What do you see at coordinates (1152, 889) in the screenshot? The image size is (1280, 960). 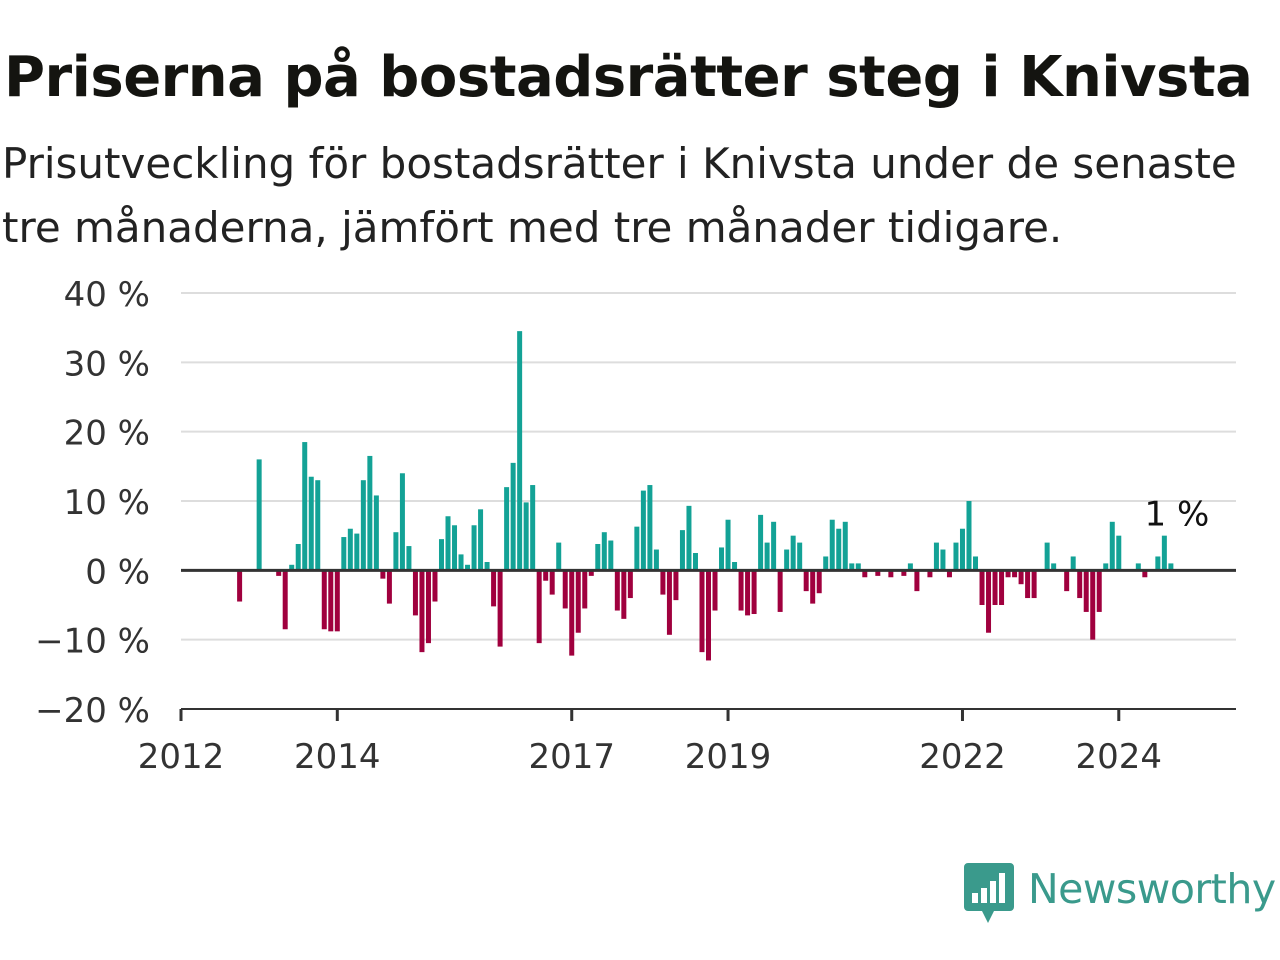 I see `brand-name: Newsworthy` at bounding box center [1152, 889].